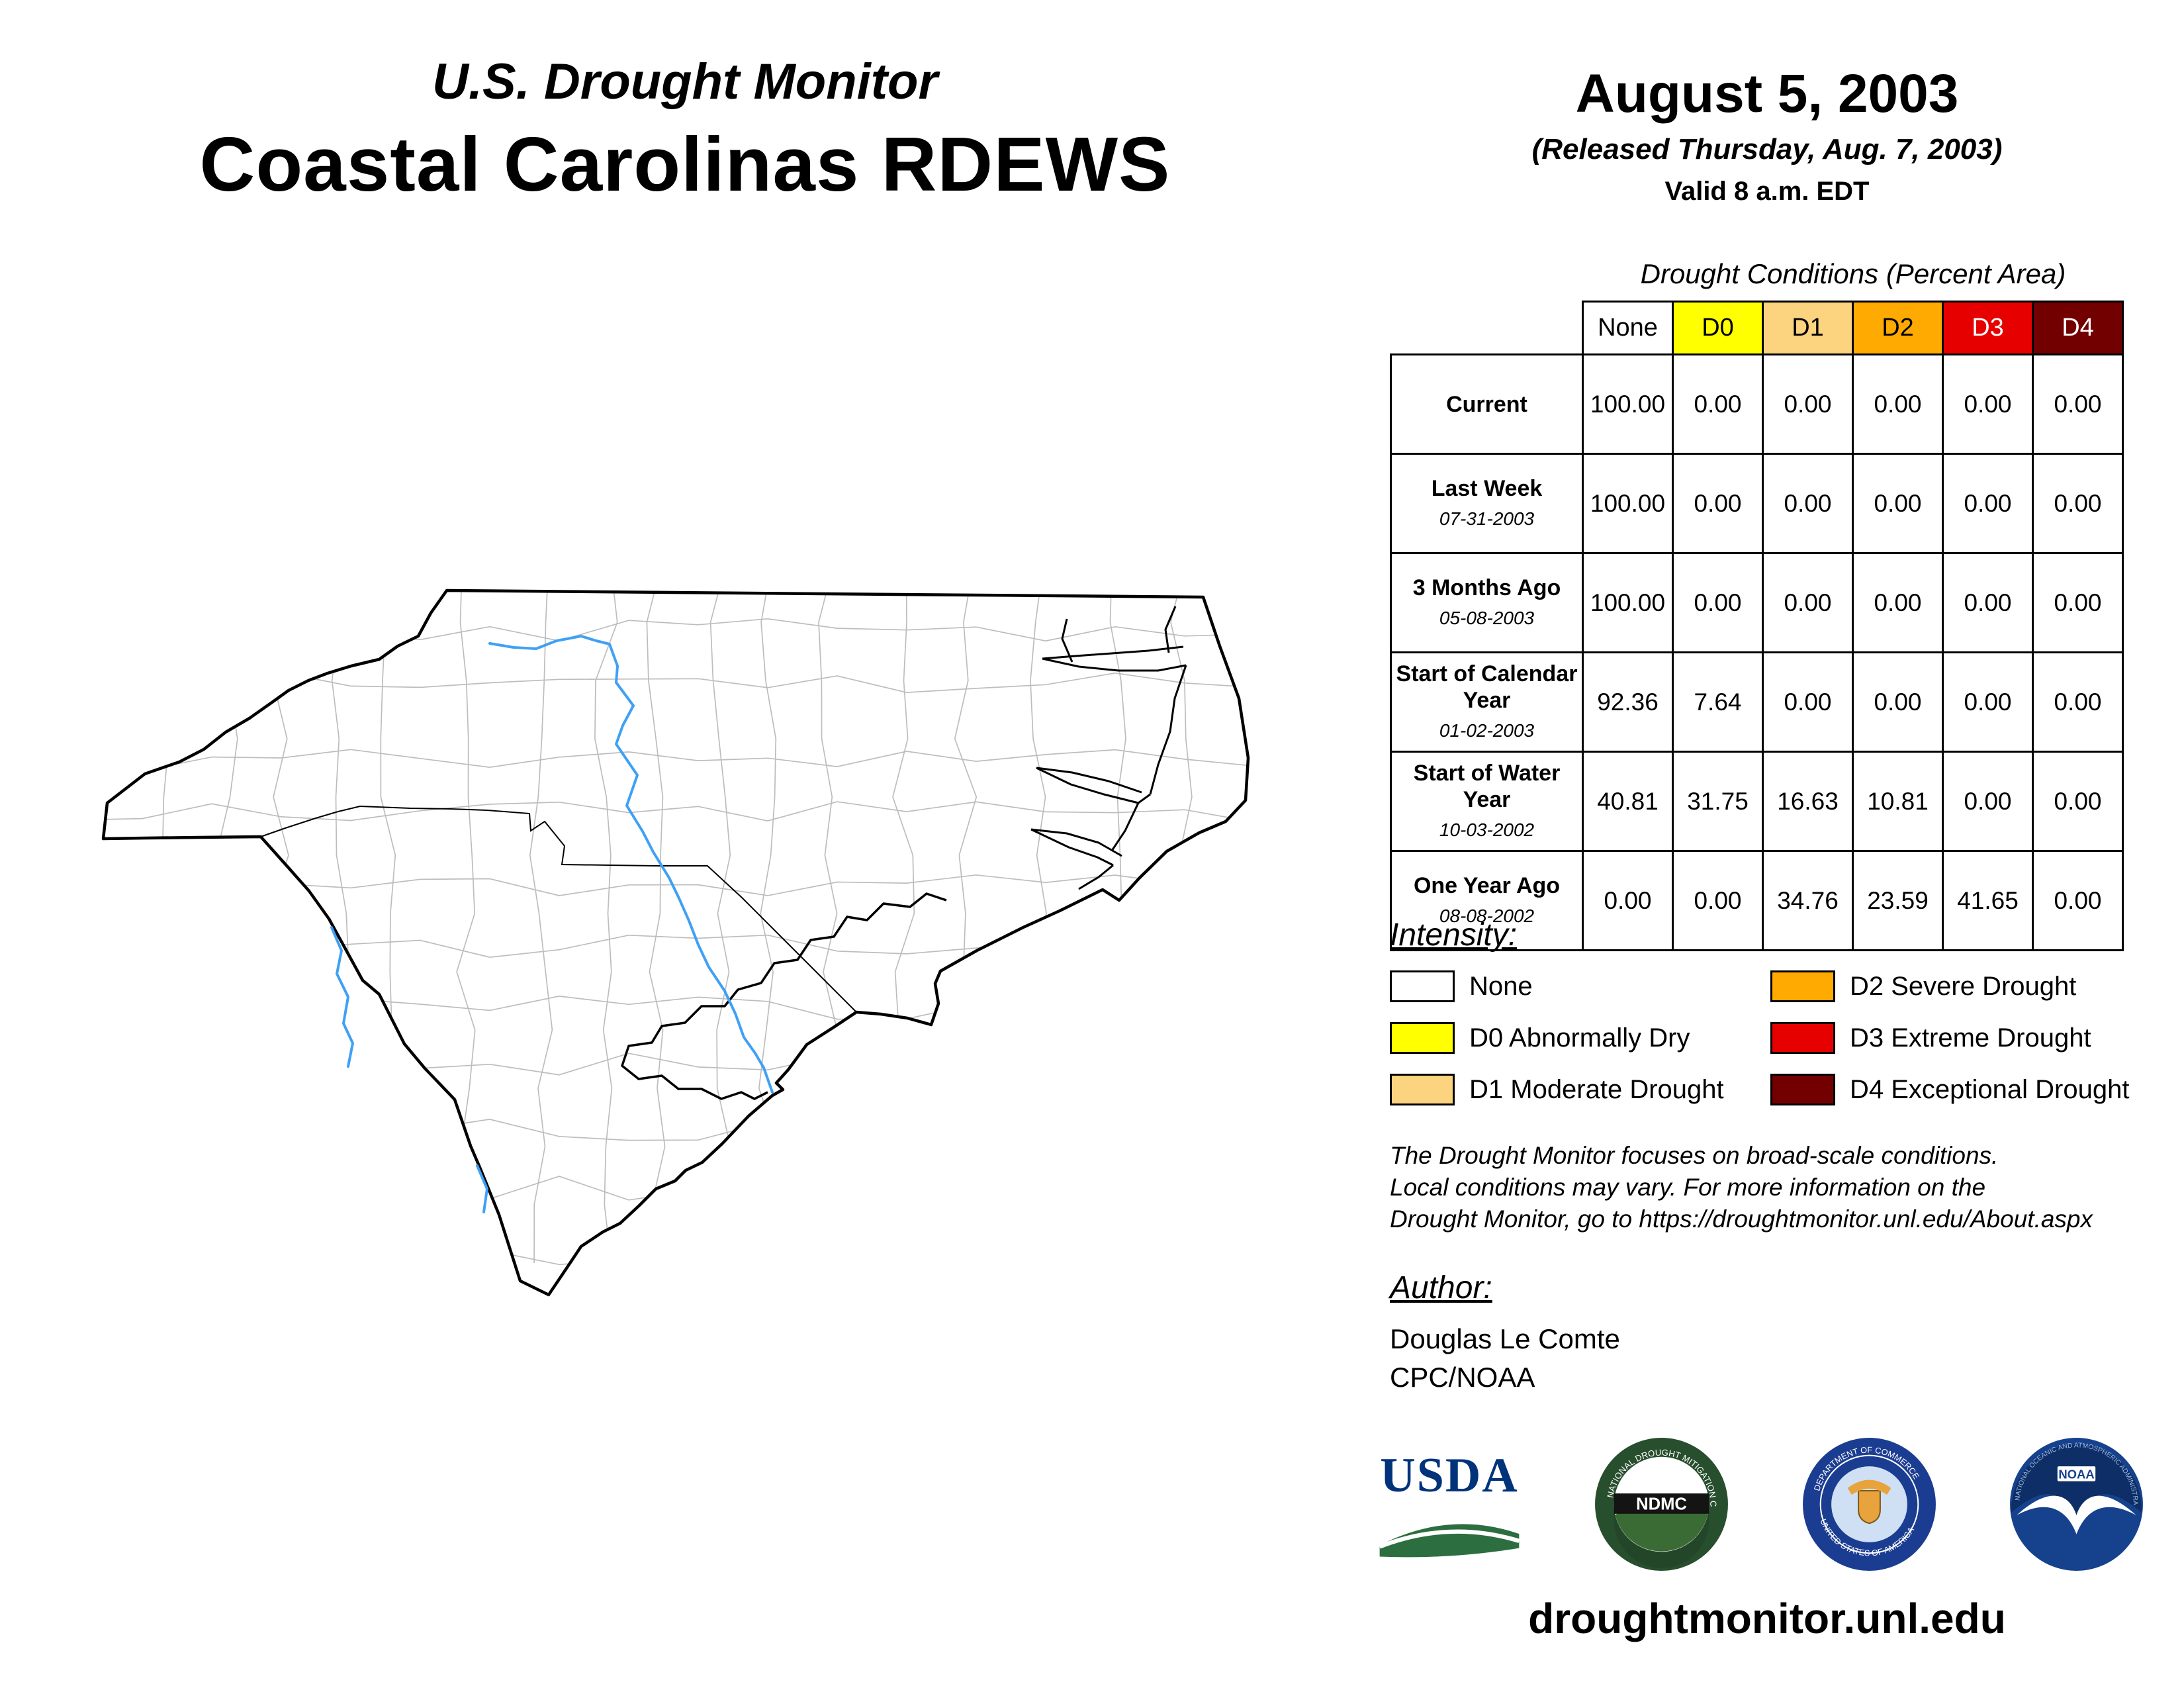  I want to click on table-cell: 31.75, so click(1718, 801).